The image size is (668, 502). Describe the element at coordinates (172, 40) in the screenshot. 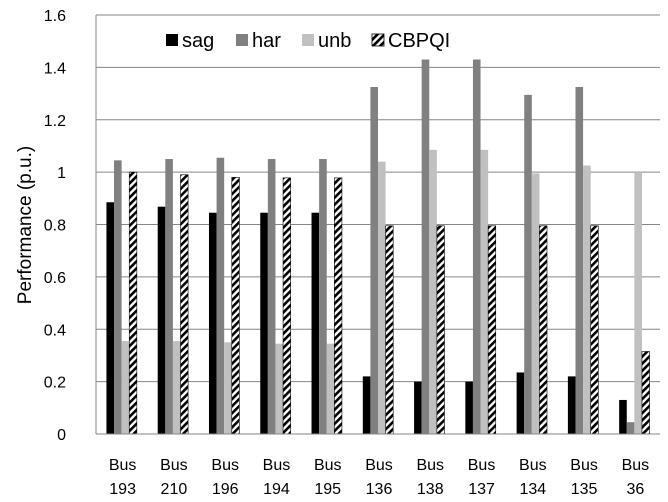

I see `legend-swatch-sag` at that location.